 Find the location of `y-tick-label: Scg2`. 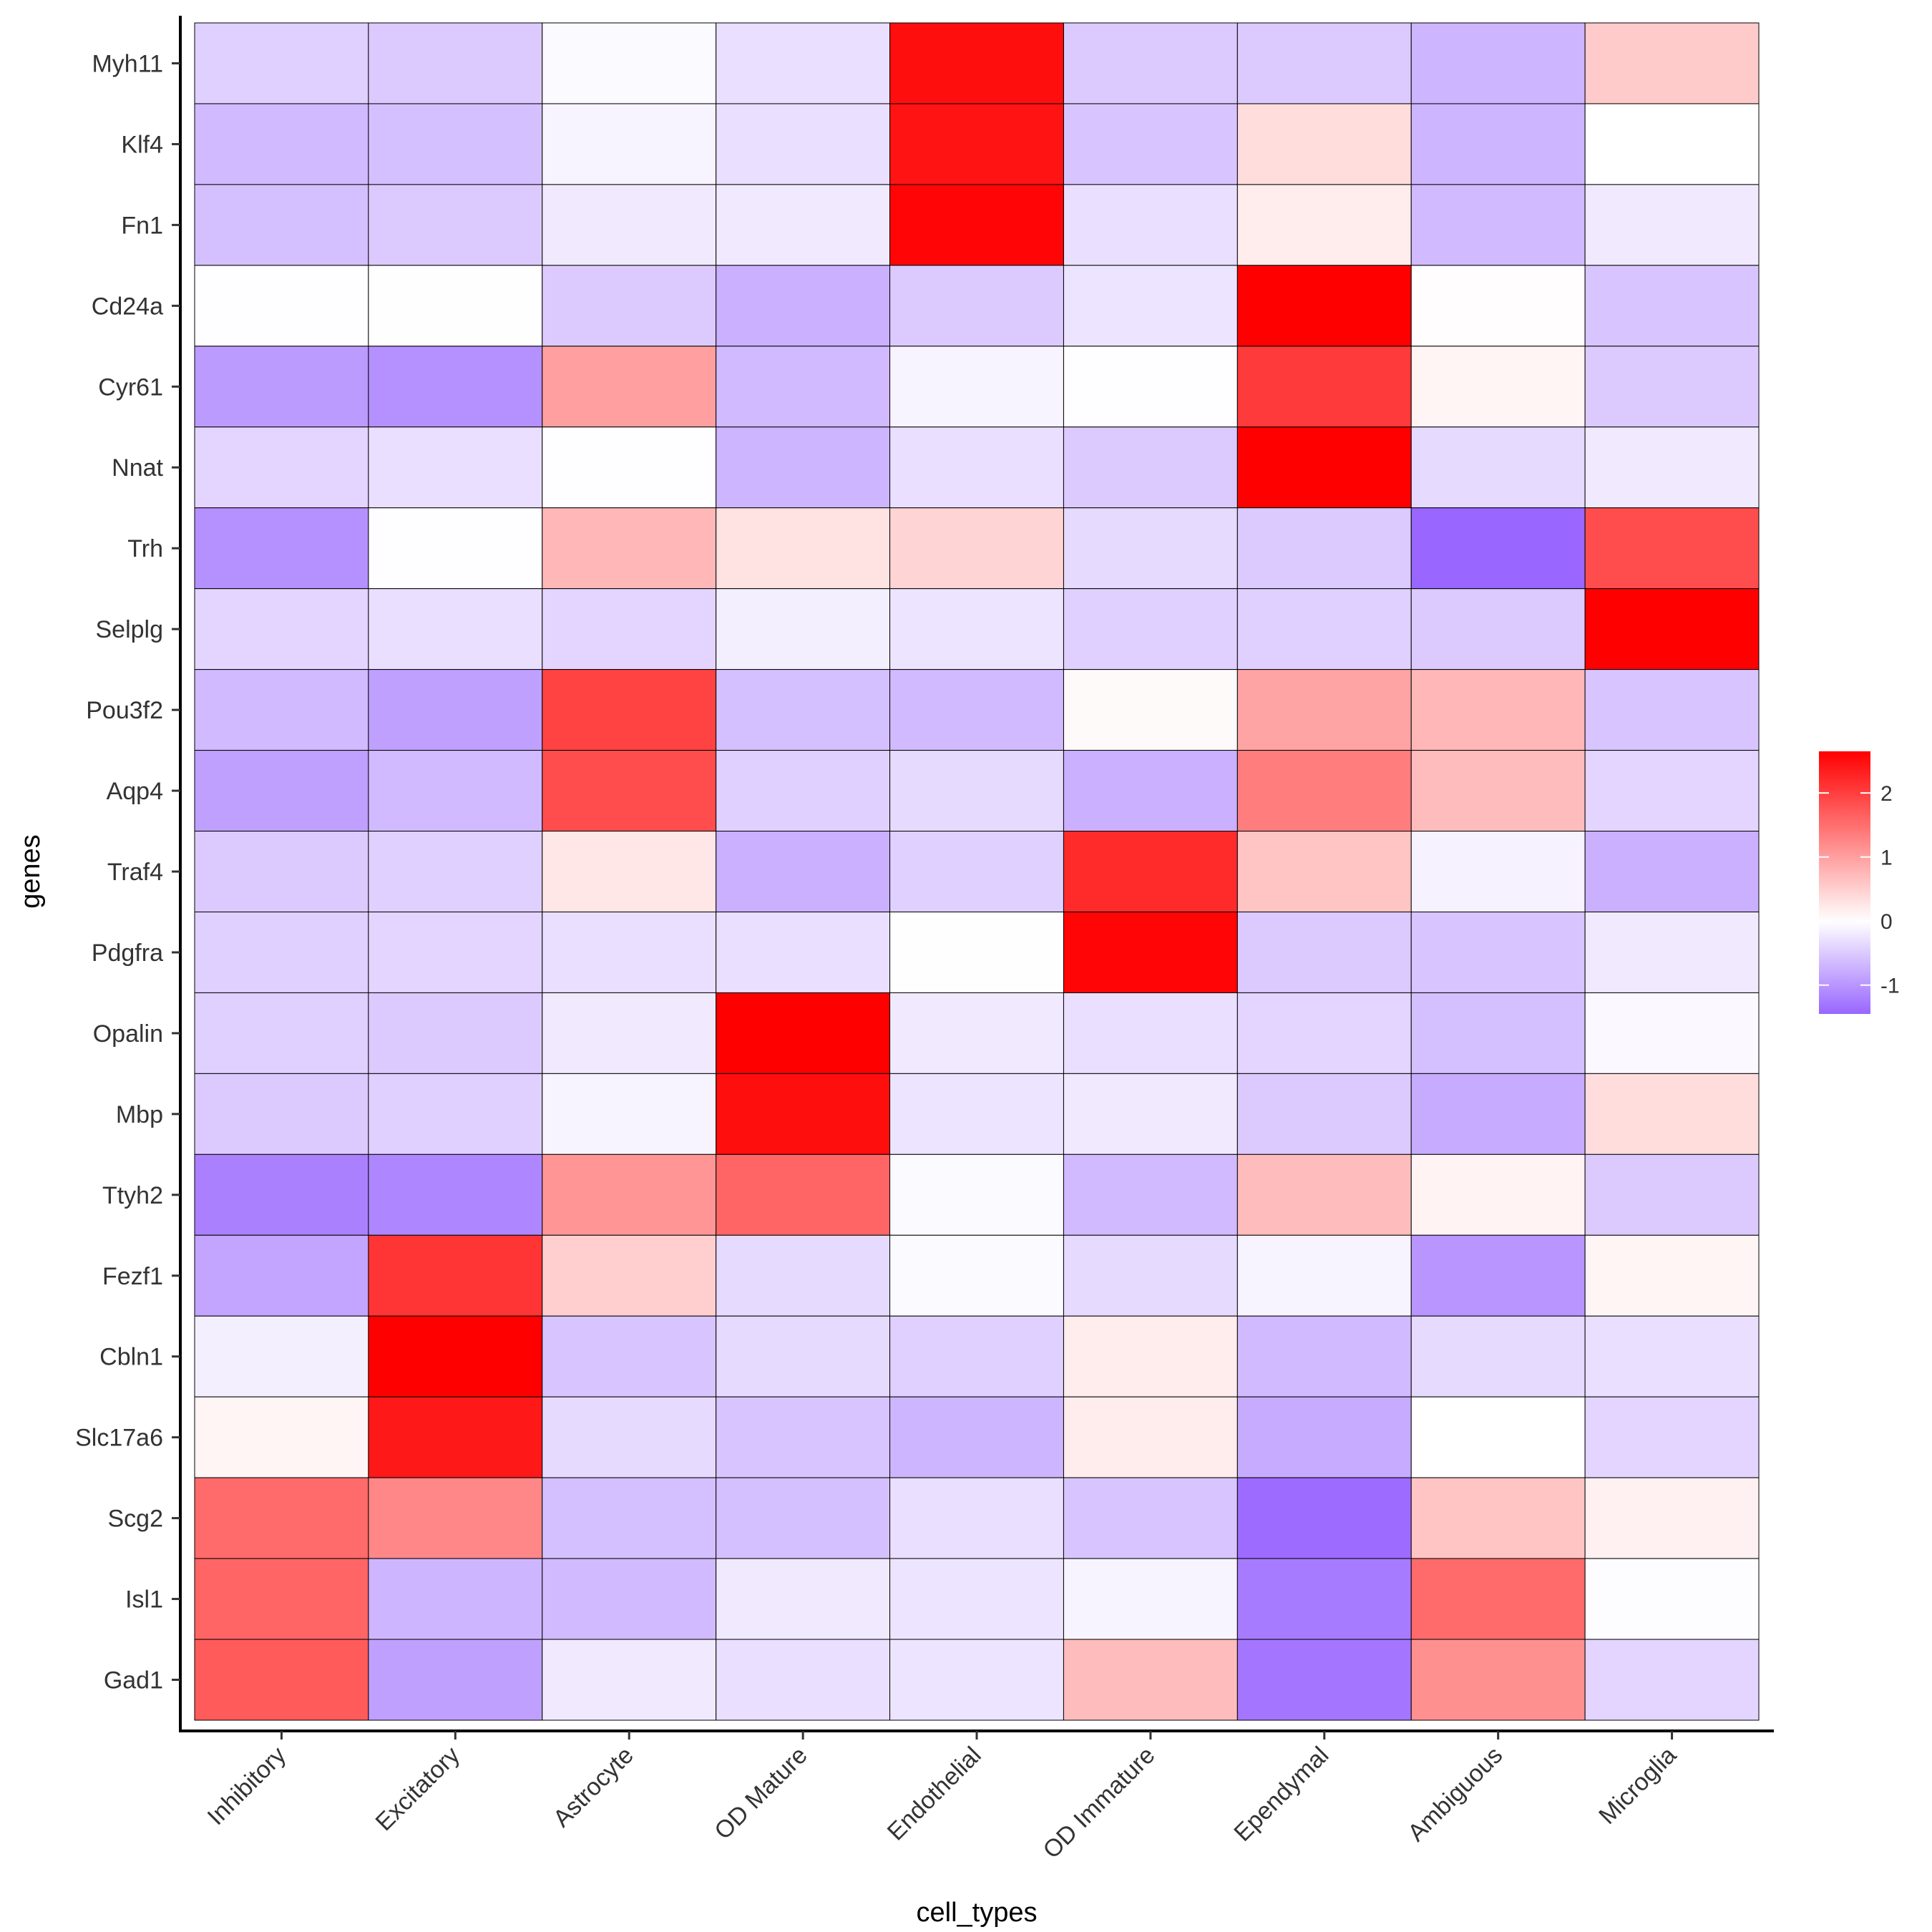

y-tick-label: Scg2 is located at coordinates (136, 1519).